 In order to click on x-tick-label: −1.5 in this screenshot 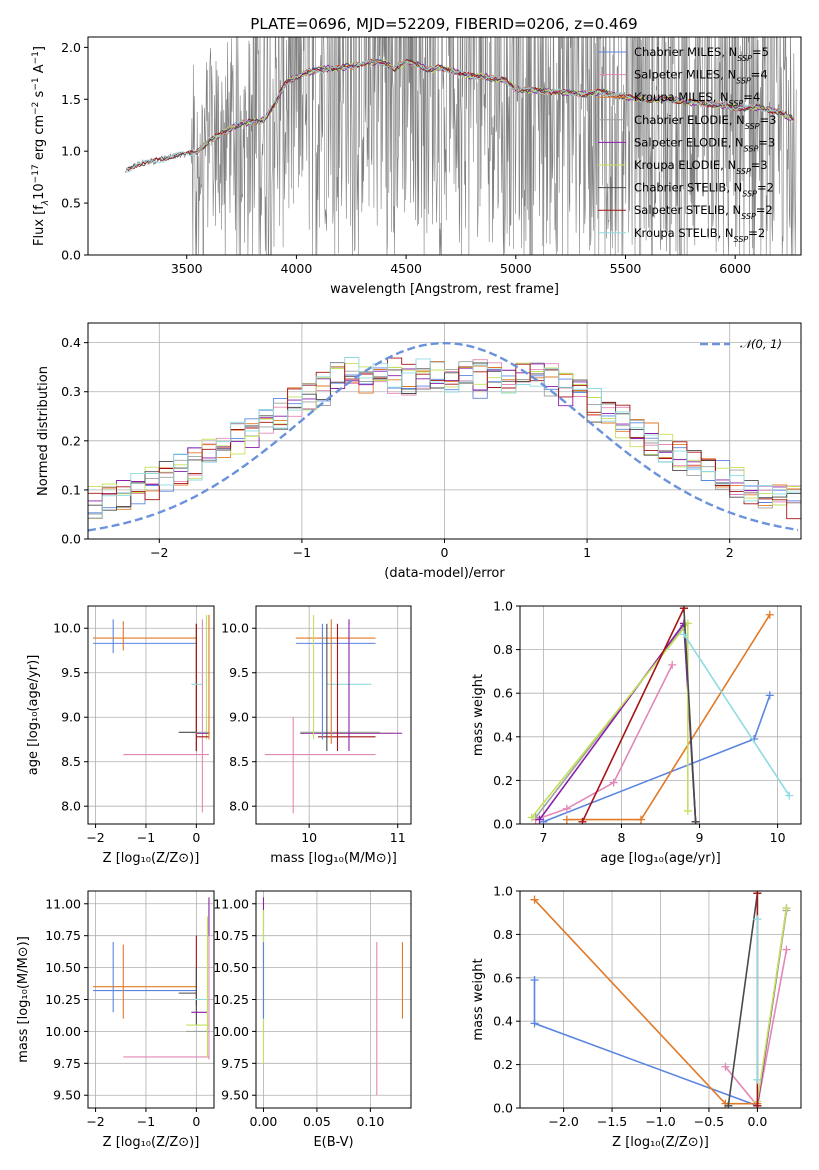, I will do `click(612, 1121)`.